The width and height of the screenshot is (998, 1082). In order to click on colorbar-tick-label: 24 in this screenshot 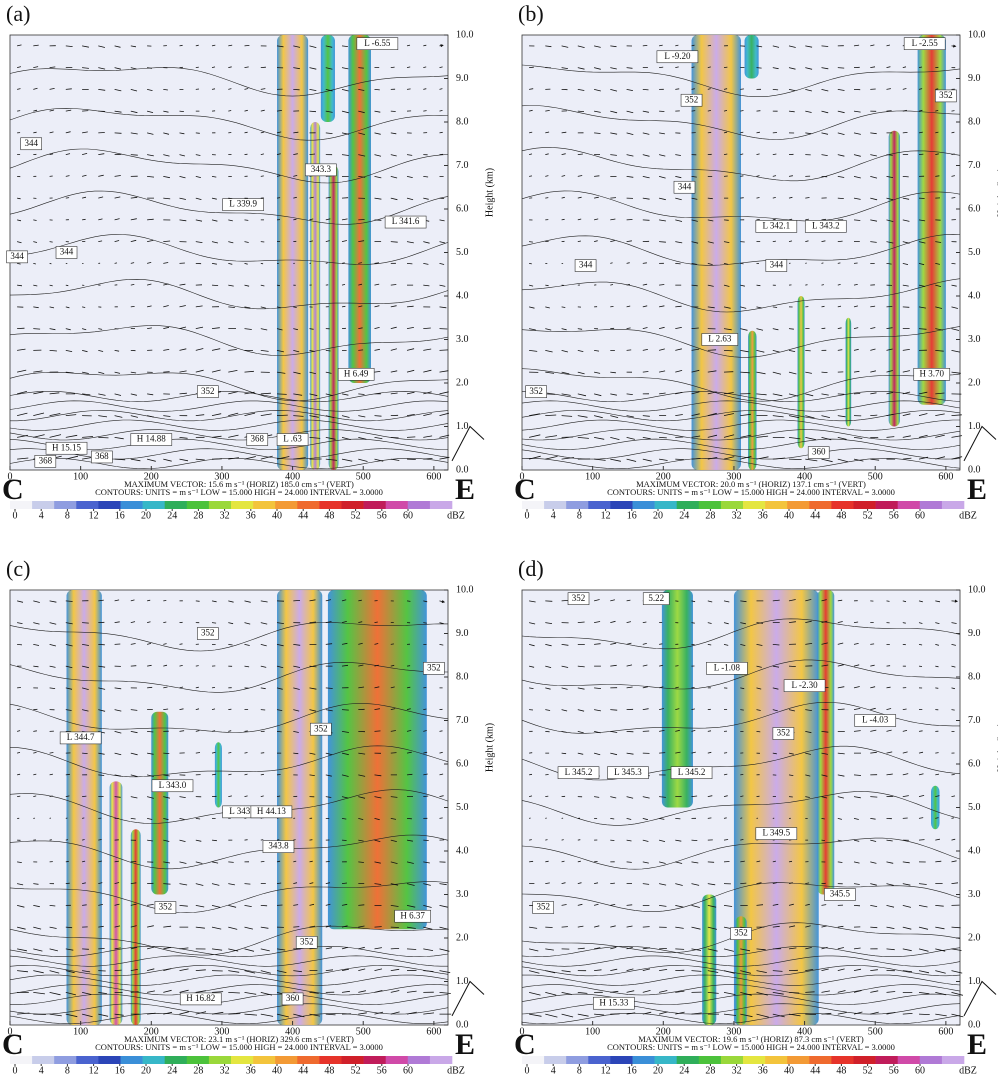, I will do `click(172, 1070)`.